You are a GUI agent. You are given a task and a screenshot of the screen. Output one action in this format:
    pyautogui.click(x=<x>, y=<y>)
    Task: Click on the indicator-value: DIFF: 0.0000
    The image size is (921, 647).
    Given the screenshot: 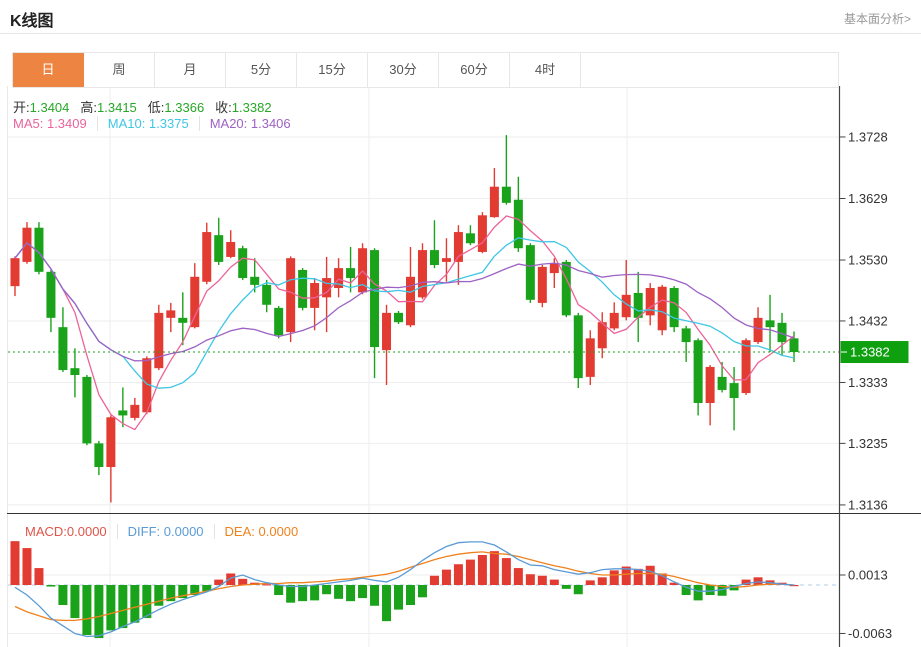 What is the action you would take?
    pyautogui.click(x=165, y=531)
    